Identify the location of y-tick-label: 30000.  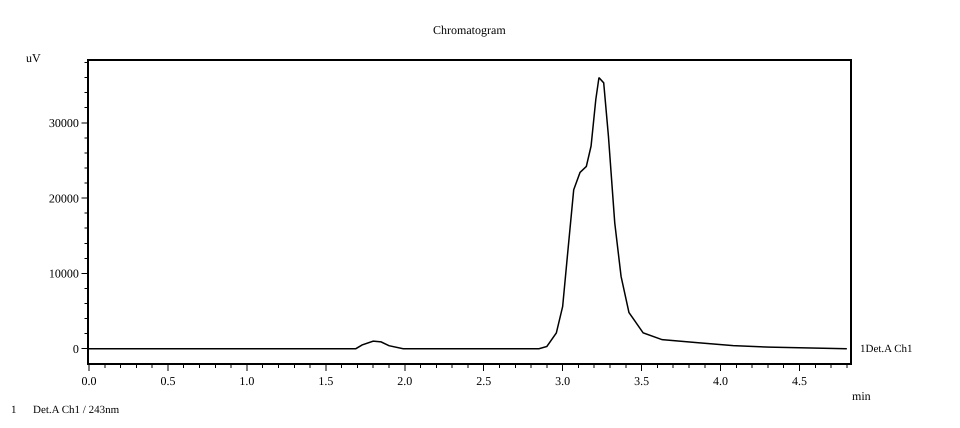
(63, 123).